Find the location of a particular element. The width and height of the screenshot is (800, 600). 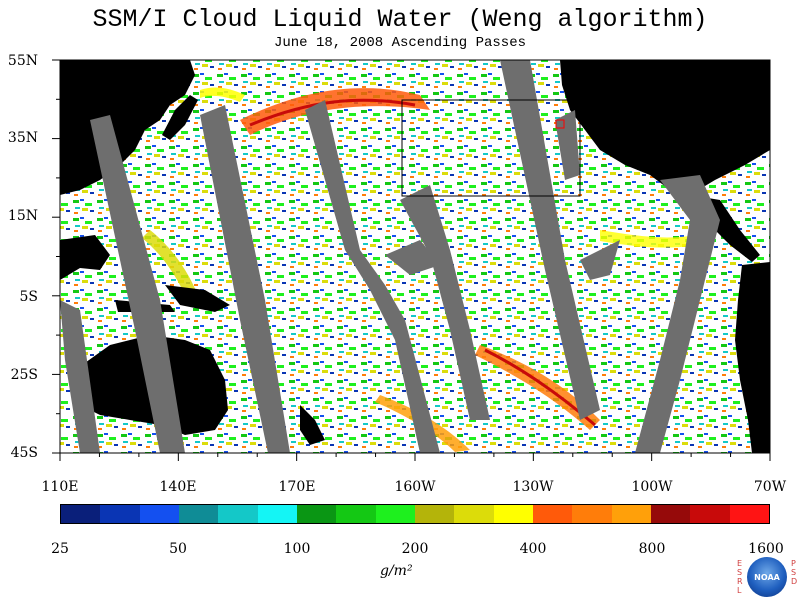

lon-label-130w: 130W is located at coordinates (533, 487).